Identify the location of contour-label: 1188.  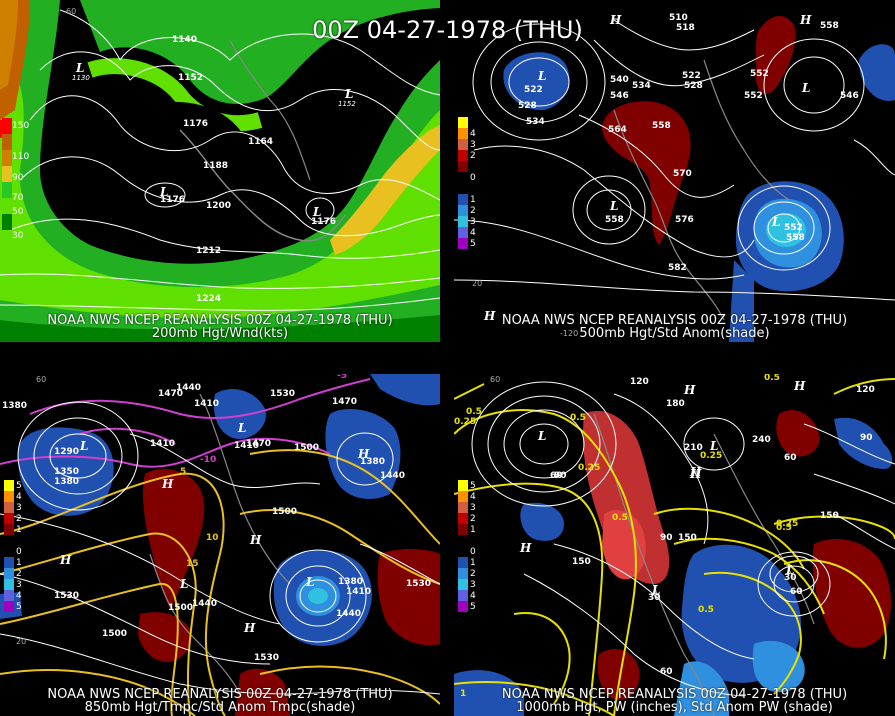
(215, 166).